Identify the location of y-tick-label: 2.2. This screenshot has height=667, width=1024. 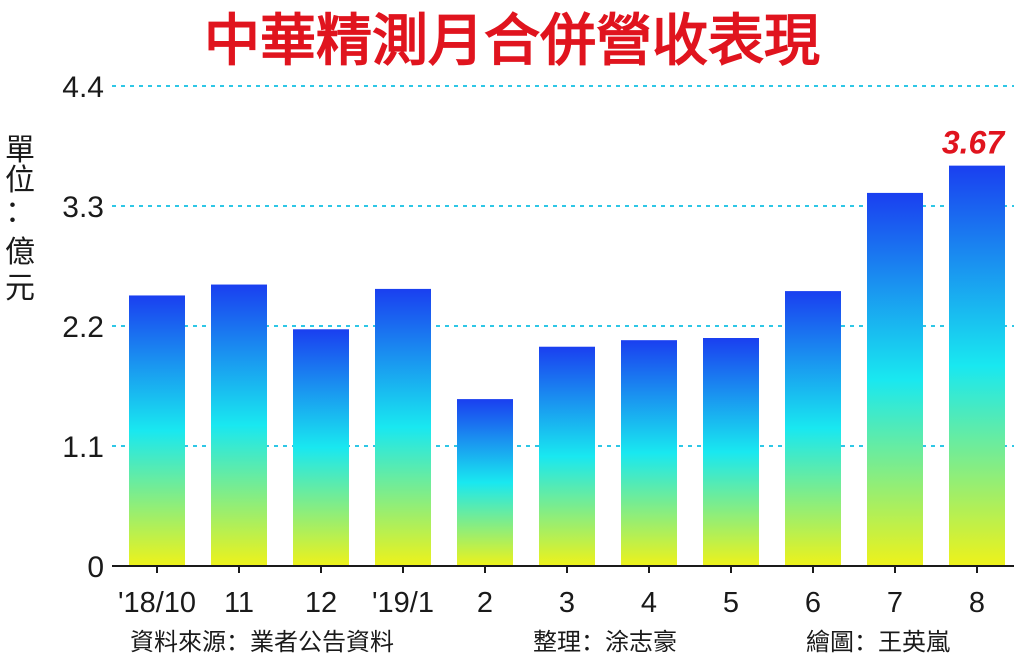
(83, 327).